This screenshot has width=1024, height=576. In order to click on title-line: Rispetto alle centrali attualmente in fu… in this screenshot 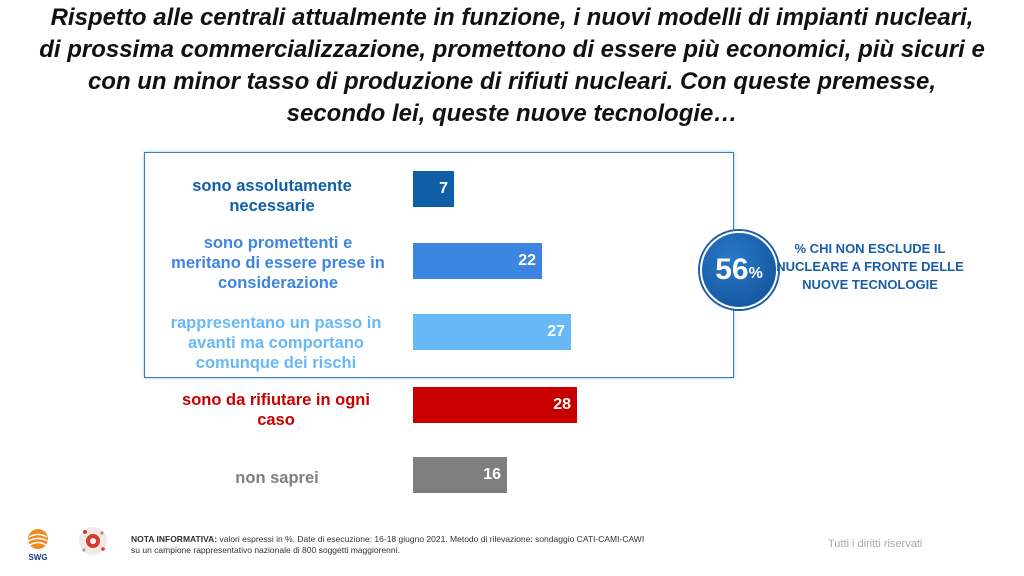, I will do `click(512, 17)`.